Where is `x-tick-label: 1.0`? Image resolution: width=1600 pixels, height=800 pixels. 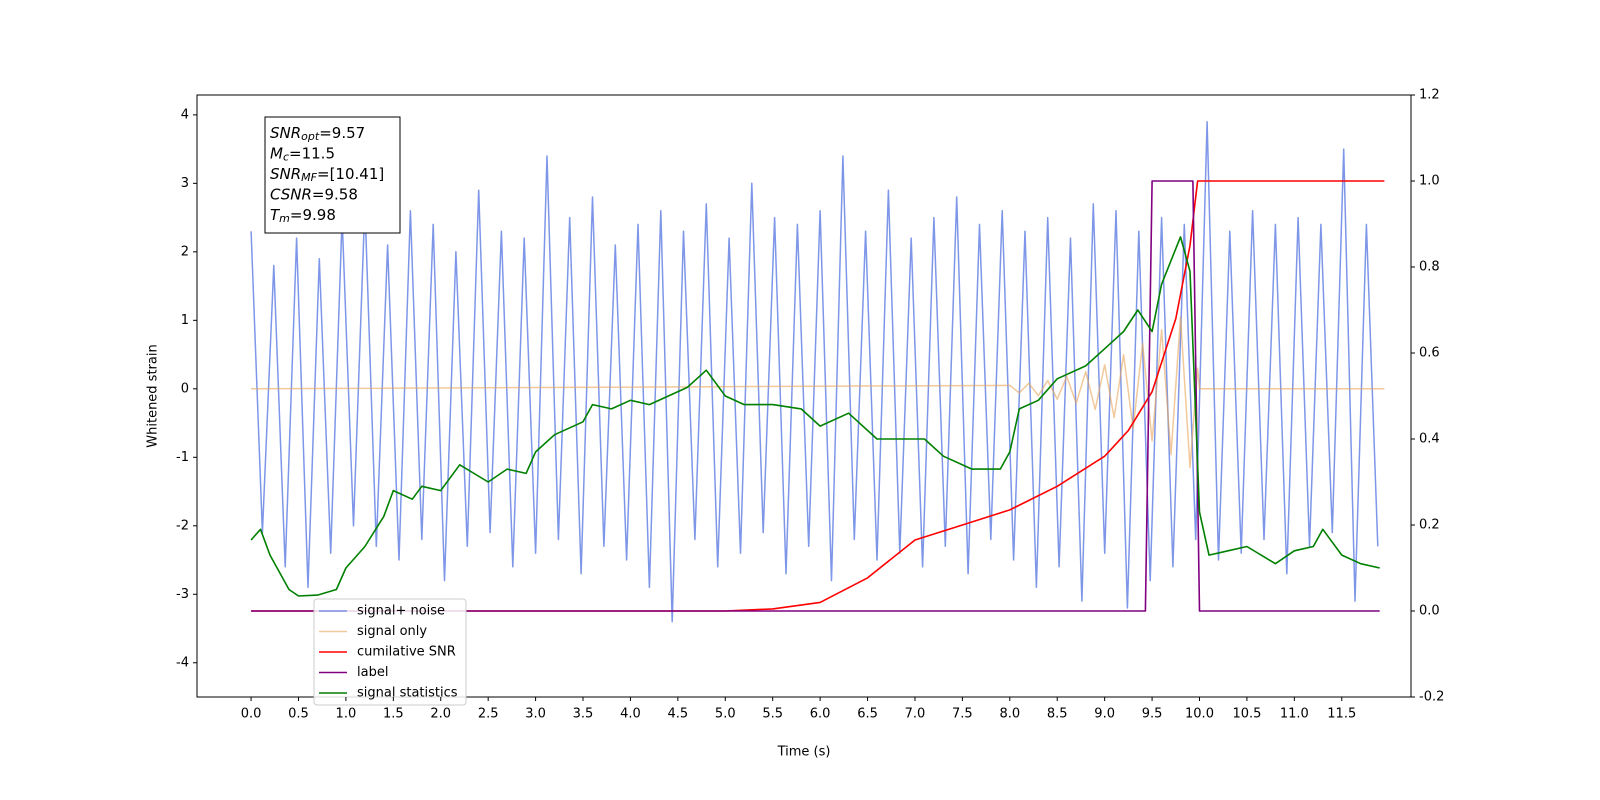 x-tick-label: 1.0 is located at coordinates (346, 714).